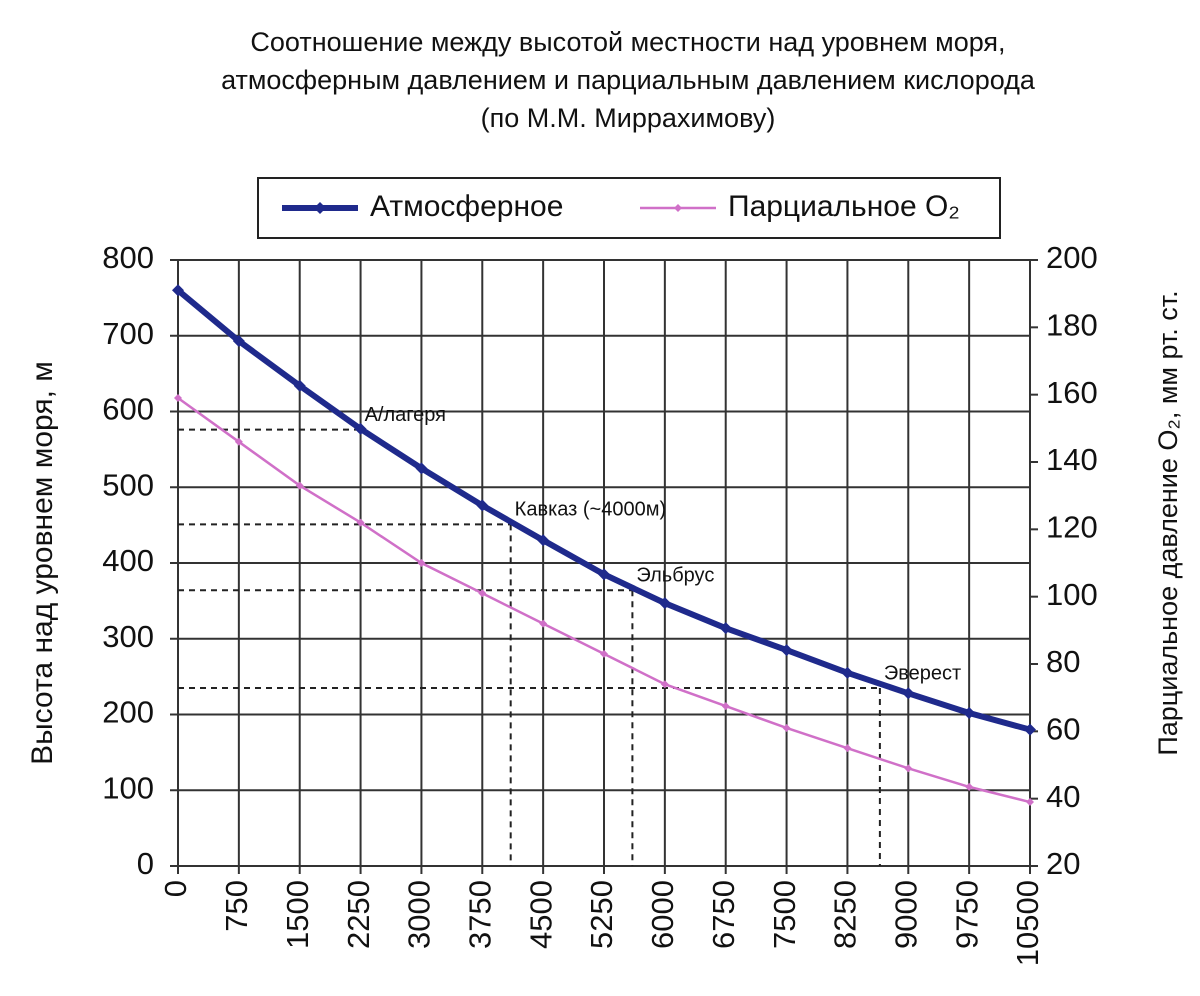  Describe the element at coordinates (1063, 796) in the screenshot. I see `y2-tick-label: 40` at that location.